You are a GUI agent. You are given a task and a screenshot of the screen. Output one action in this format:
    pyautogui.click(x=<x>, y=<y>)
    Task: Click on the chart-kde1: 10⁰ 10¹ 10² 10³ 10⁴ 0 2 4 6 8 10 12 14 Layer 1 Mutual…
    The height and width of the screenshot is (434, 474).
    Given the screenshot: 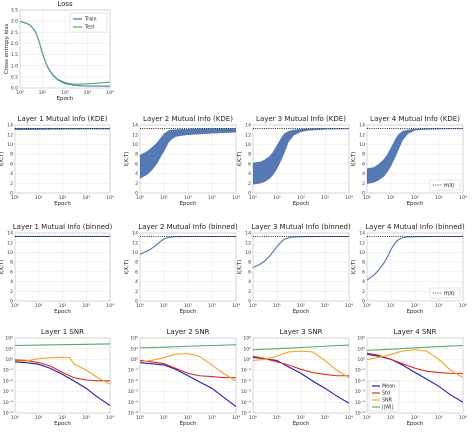 What is the action you would take?
    pyautogui.click(x=57, y=161)
    